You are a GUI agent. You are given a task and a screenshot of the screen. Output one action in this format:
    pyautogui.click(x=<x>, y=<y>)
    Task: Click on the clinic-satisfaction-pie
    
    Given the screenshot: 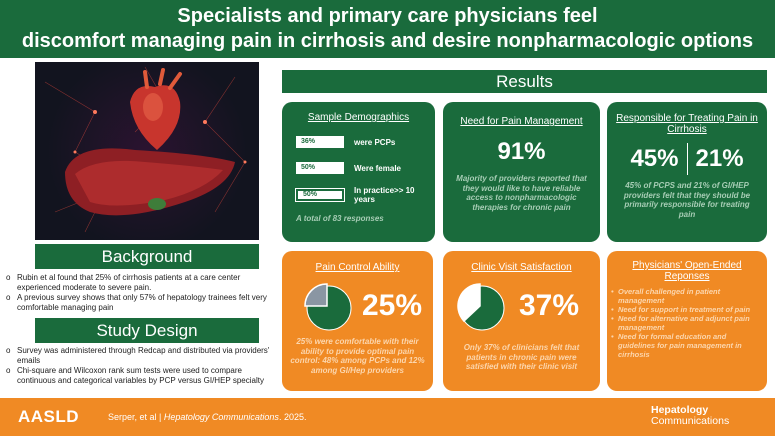 What is the action you would take?
    pyautogui.click(x=481, y=307)
    